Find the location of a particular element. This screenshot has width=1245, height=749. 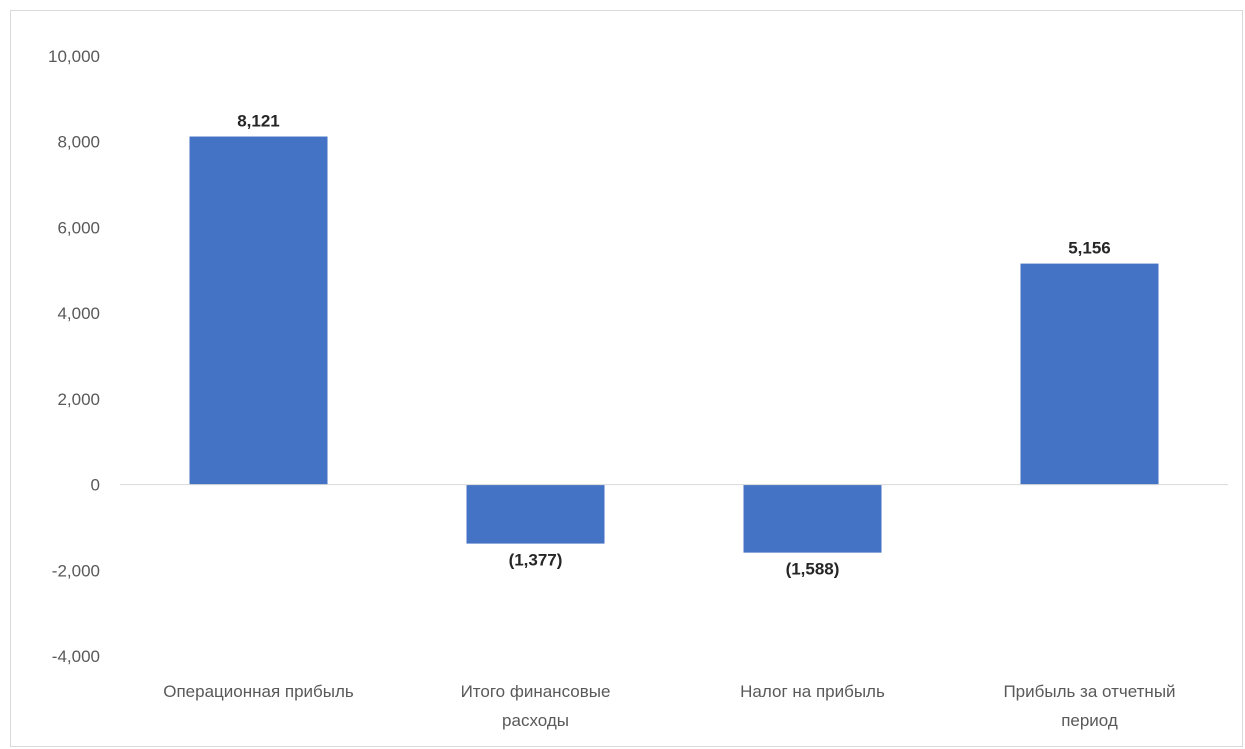

x-tick-label: расходы is located at coordinates (535, 720).